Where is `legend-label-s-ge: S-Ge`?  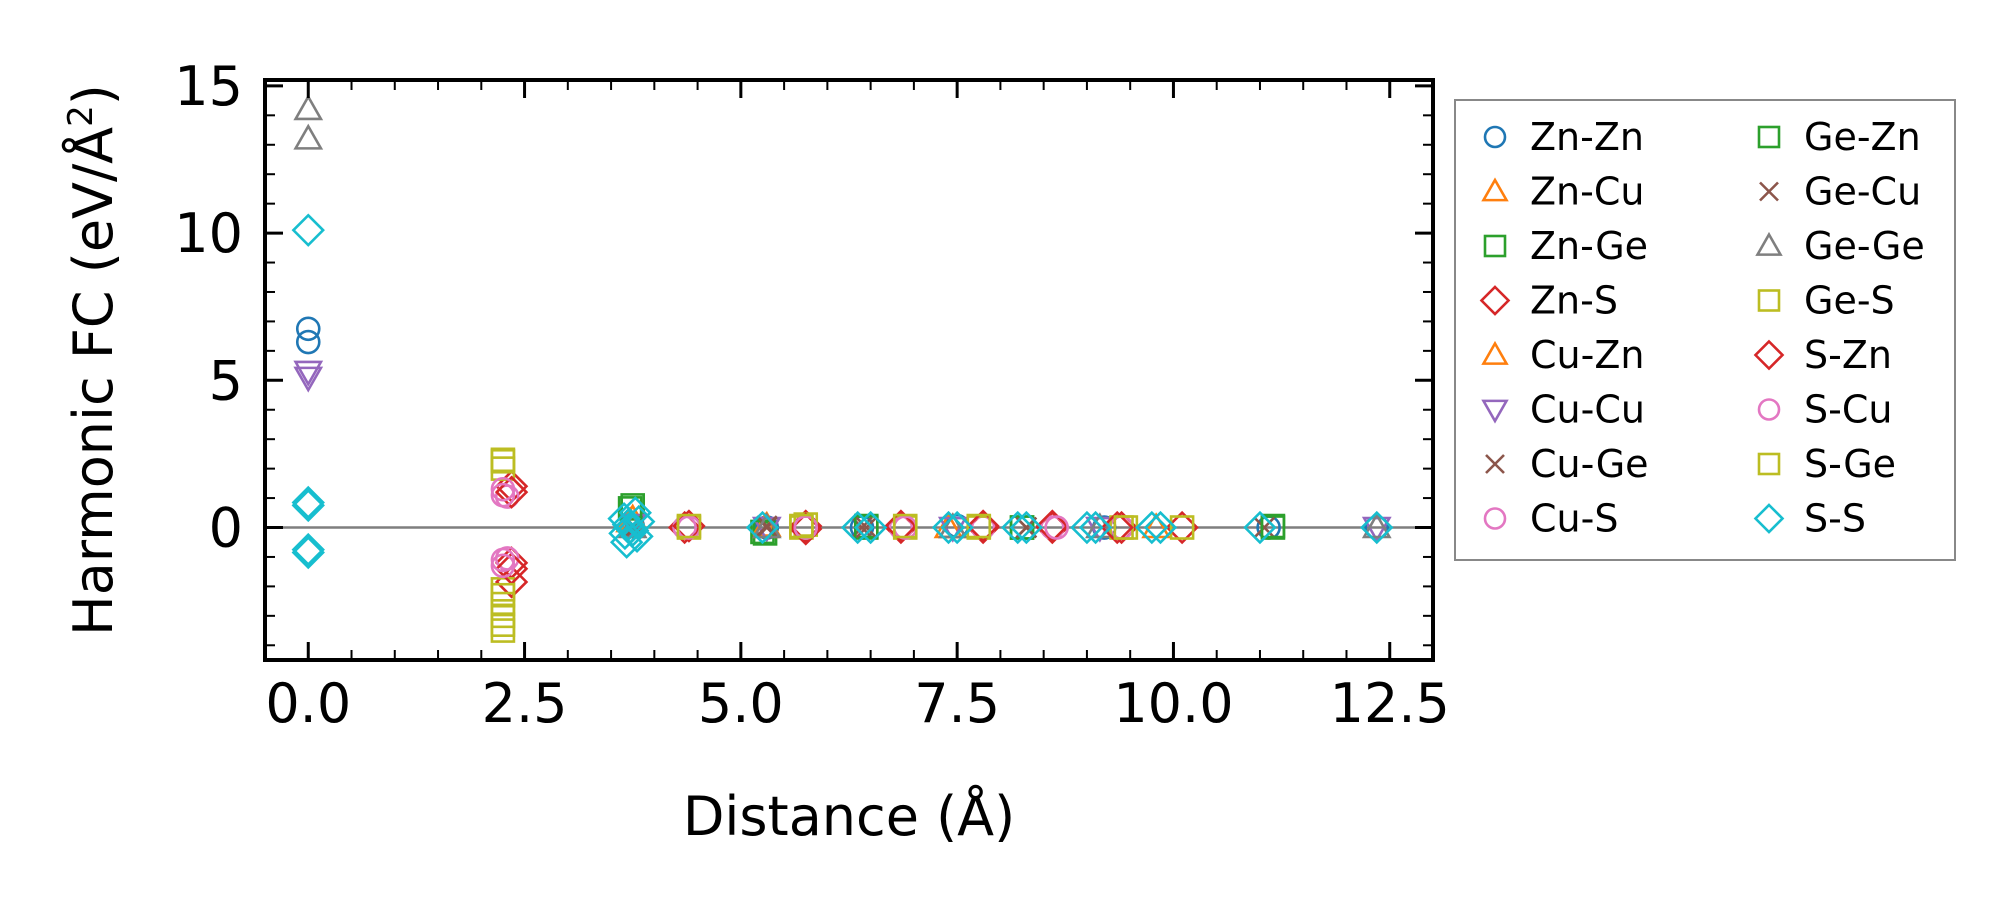
legend-label-s-ge: S-Ge is located at coordinates (1850, 464).